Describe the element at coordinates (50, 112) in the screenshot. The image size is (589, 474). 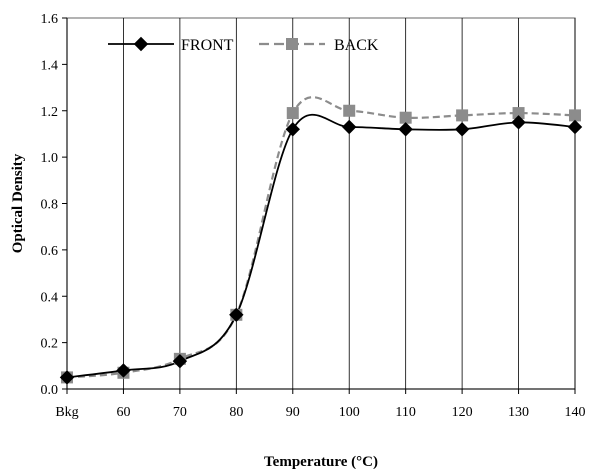
I see `y-tick-label: 1.2` at that location.